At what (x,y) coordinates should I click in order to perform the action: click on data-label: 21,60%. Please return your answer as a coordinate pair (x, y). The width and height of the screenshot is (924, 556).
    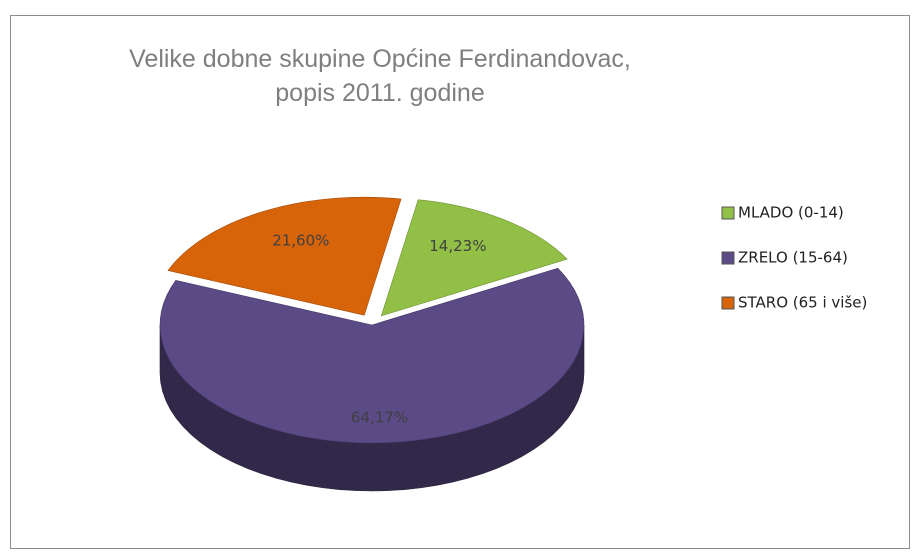
    Looking at the image, I should click on (300, 241).